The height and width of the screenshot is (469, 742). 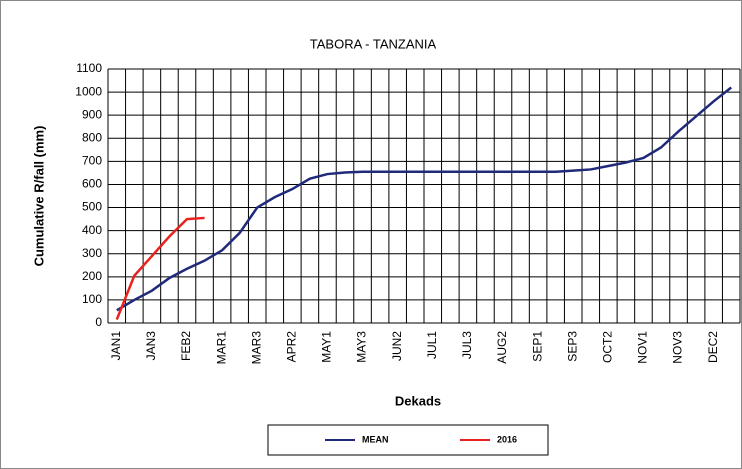 I want to click on y-tick-label: 100, so click(x=92, y=299).